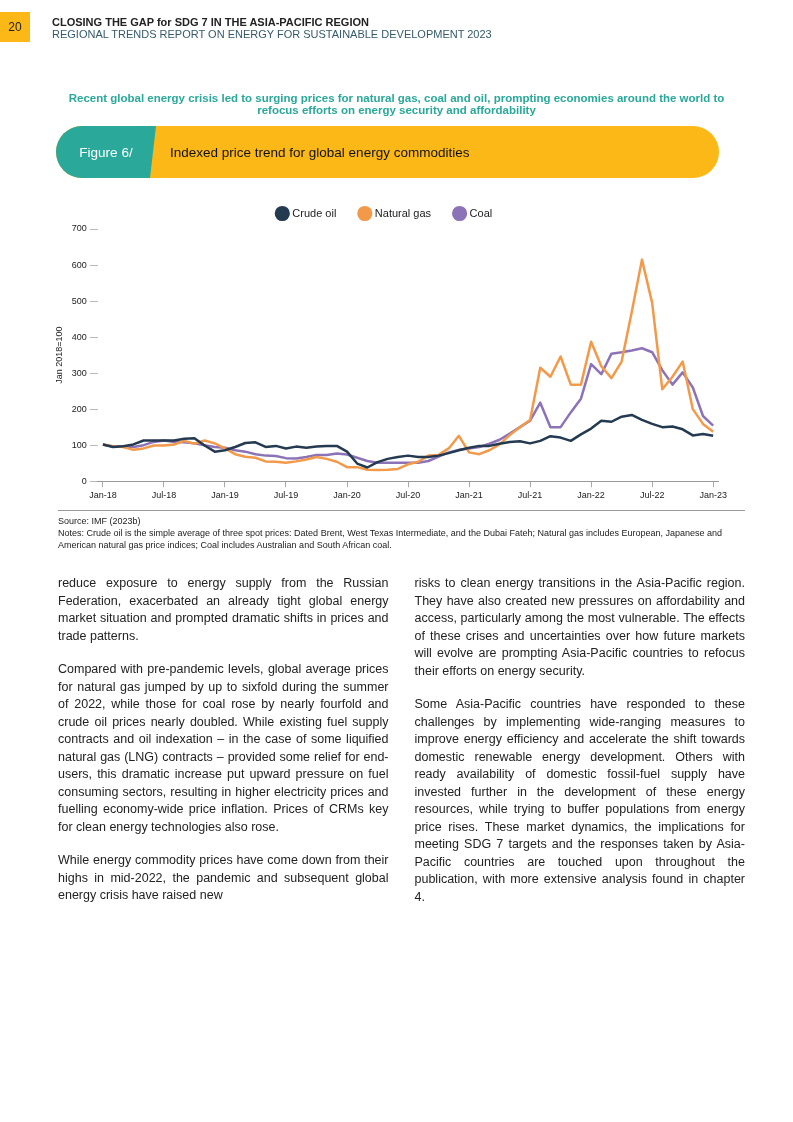  Describe the element at coordinates (530, 495) in the screenshot. I see `x-tick-label: Jul-21` at that location.